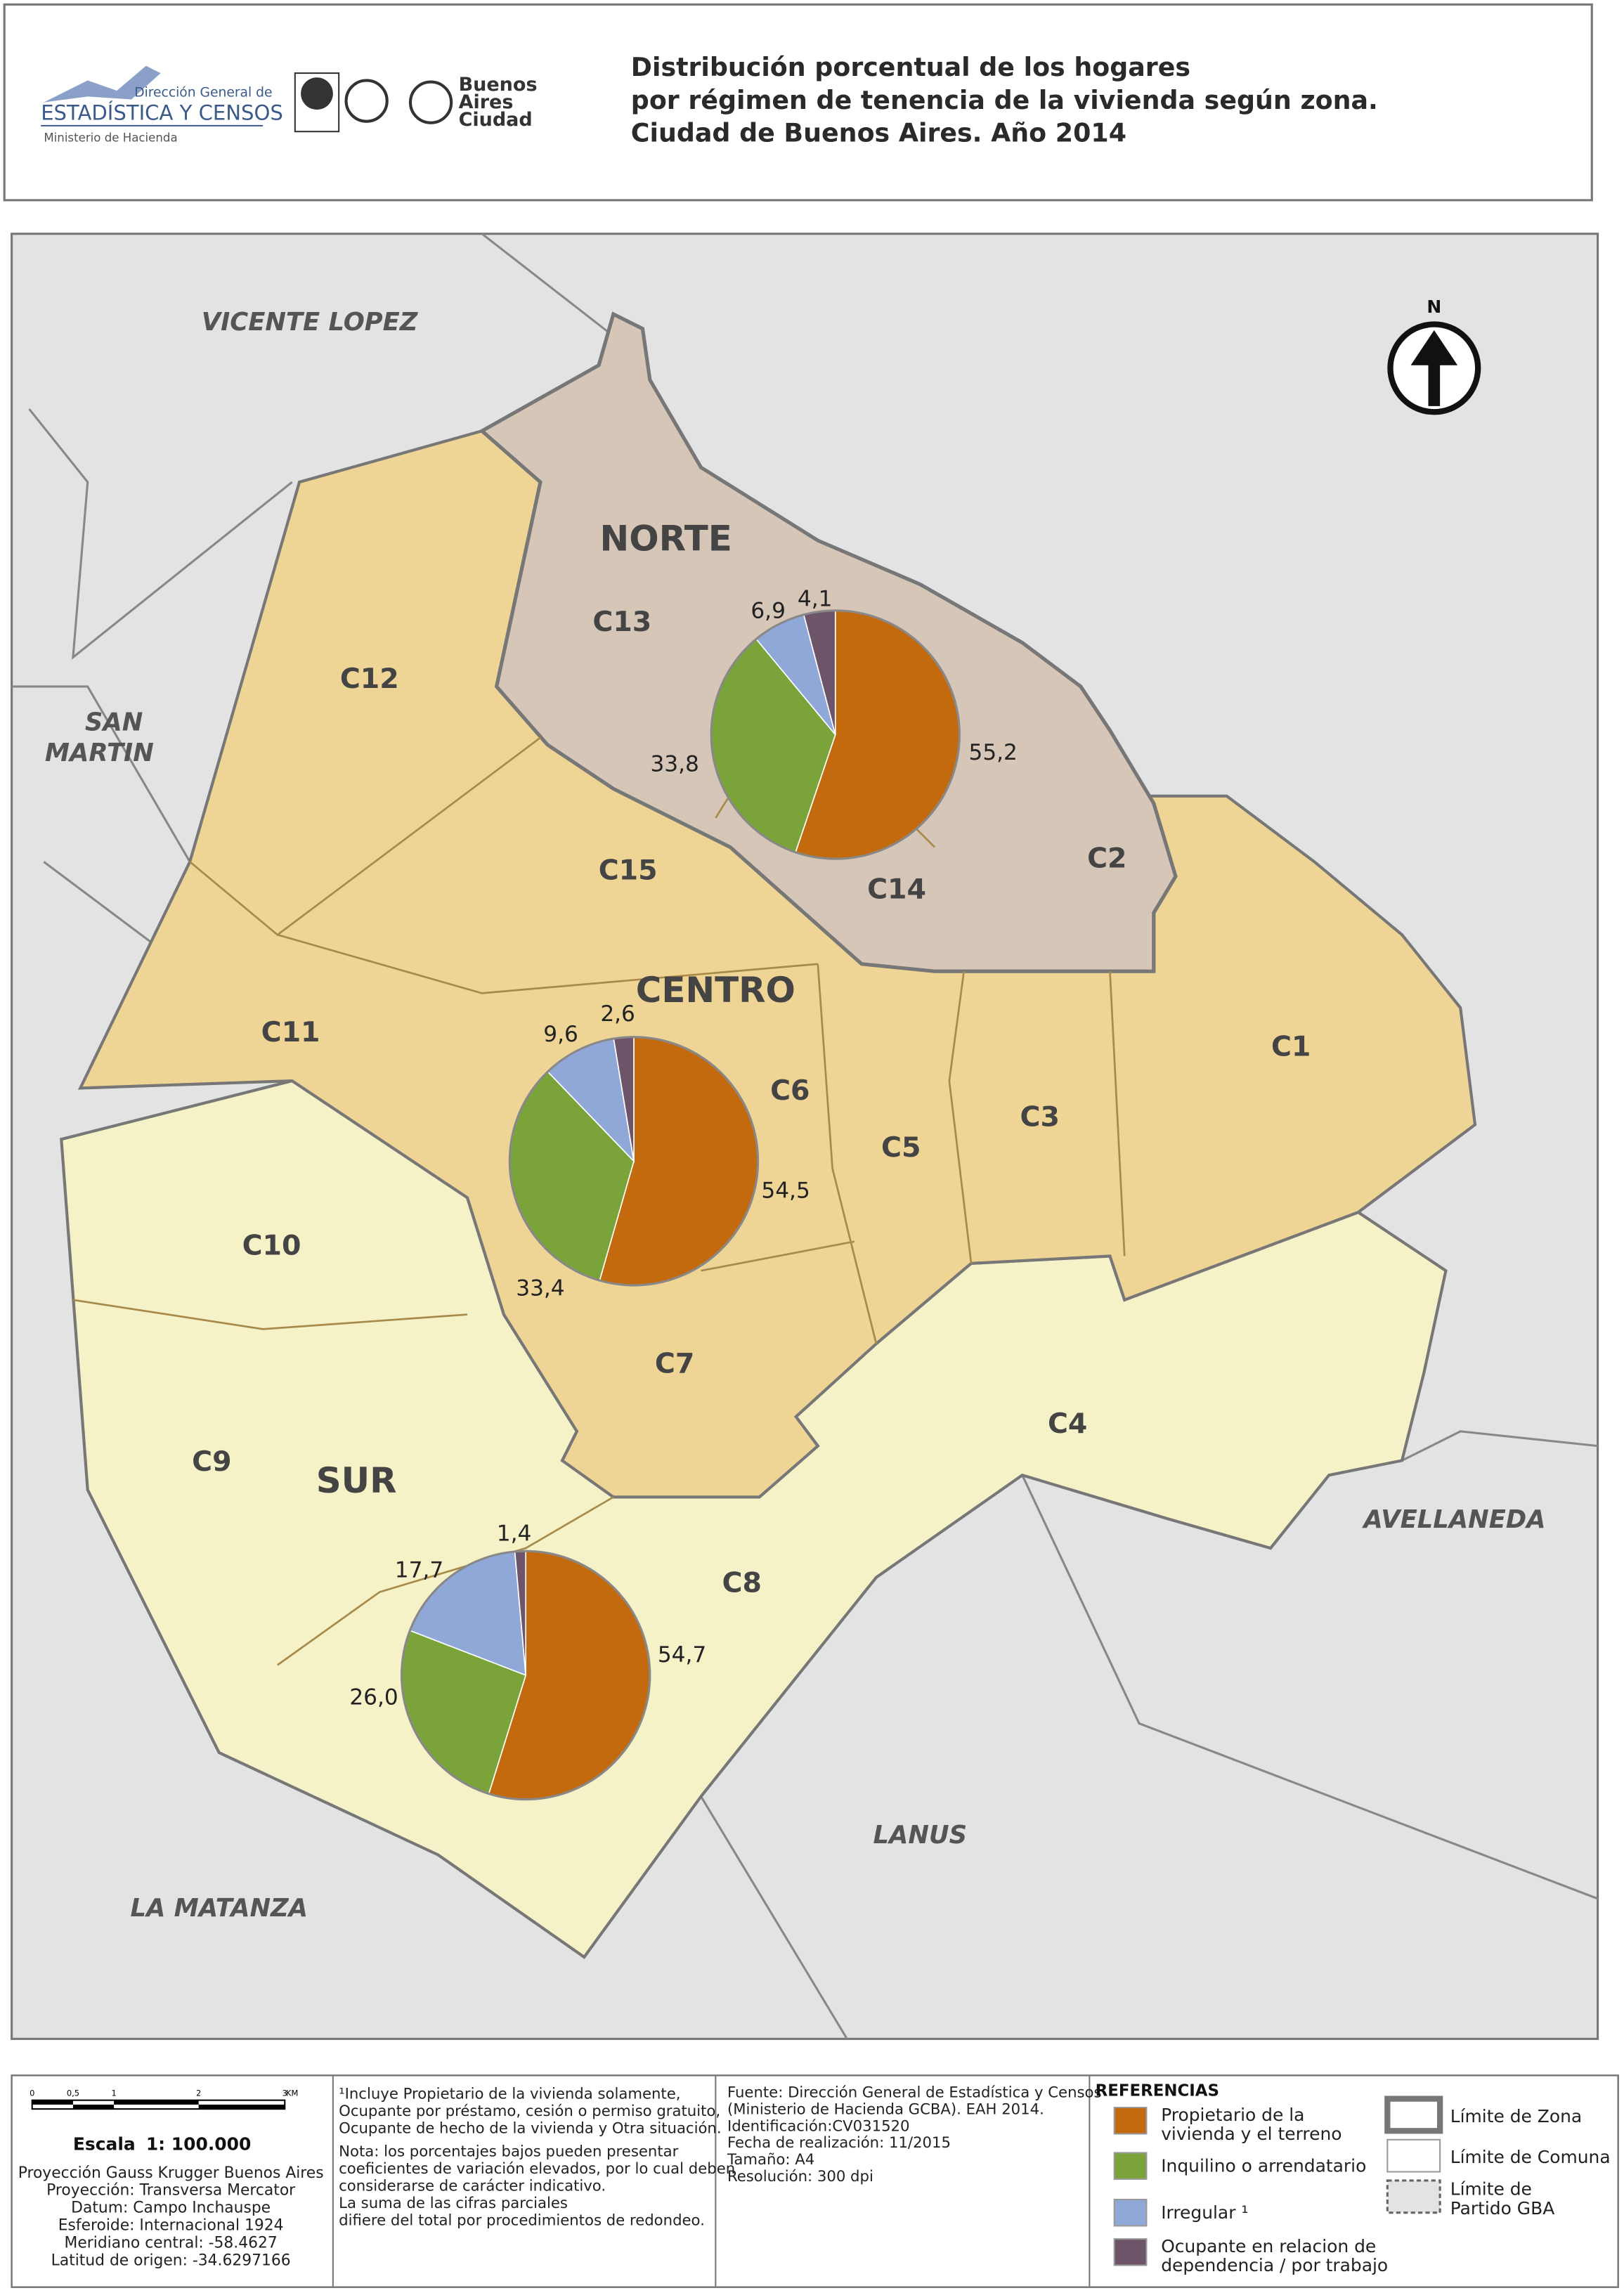  I want to click on comuna-label: C15, so click(628, 870).